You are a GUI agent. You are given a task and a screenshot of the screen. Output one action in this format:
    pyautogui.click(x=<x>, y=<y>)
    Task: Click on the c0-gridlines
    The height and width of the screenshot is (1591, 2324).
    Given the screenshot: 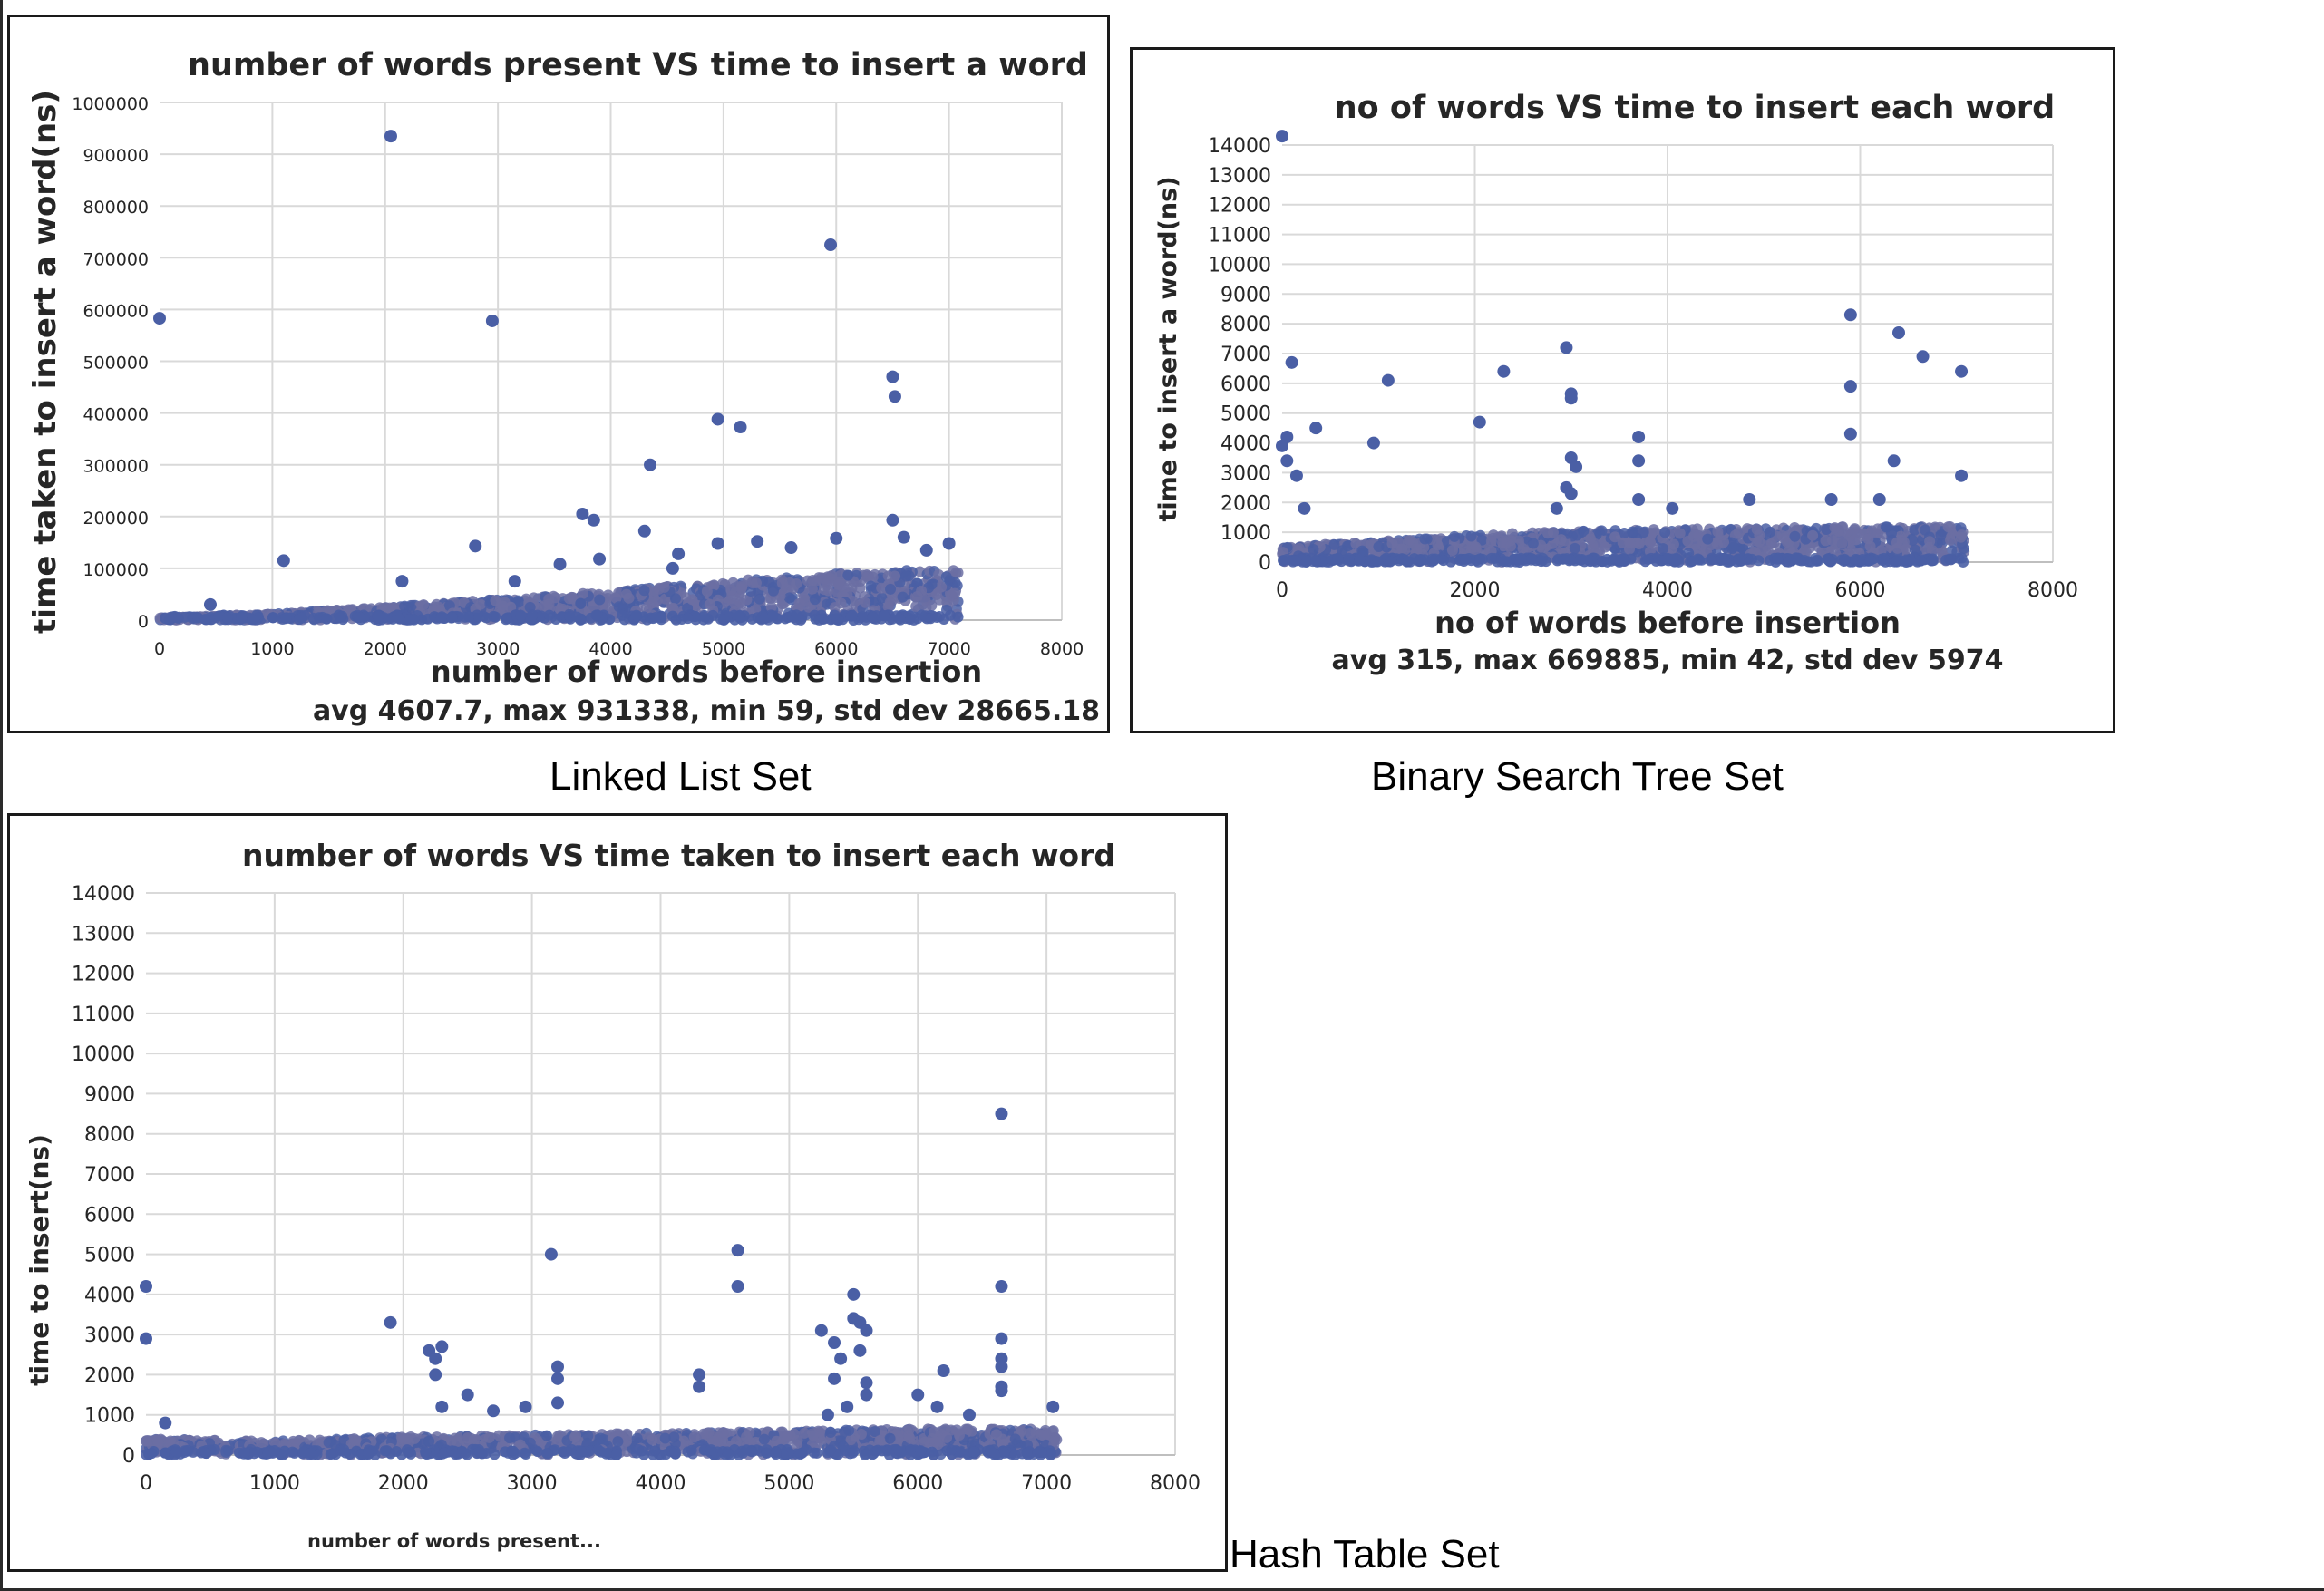 What is the action you would take?
    pyautogui.click(x=611, y=361)
    